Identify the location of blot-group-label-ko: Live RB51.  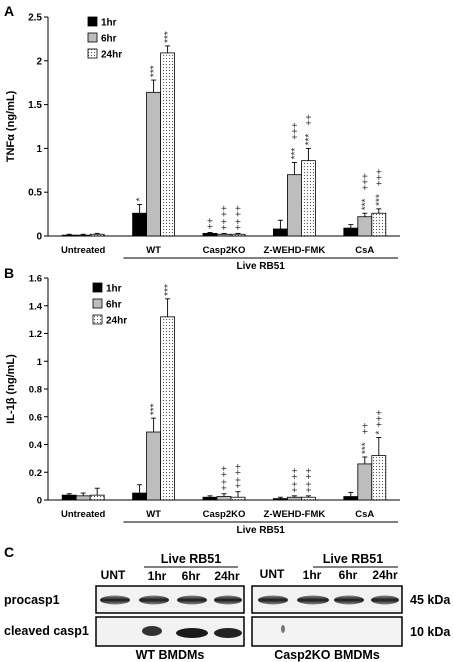
(353, 559).